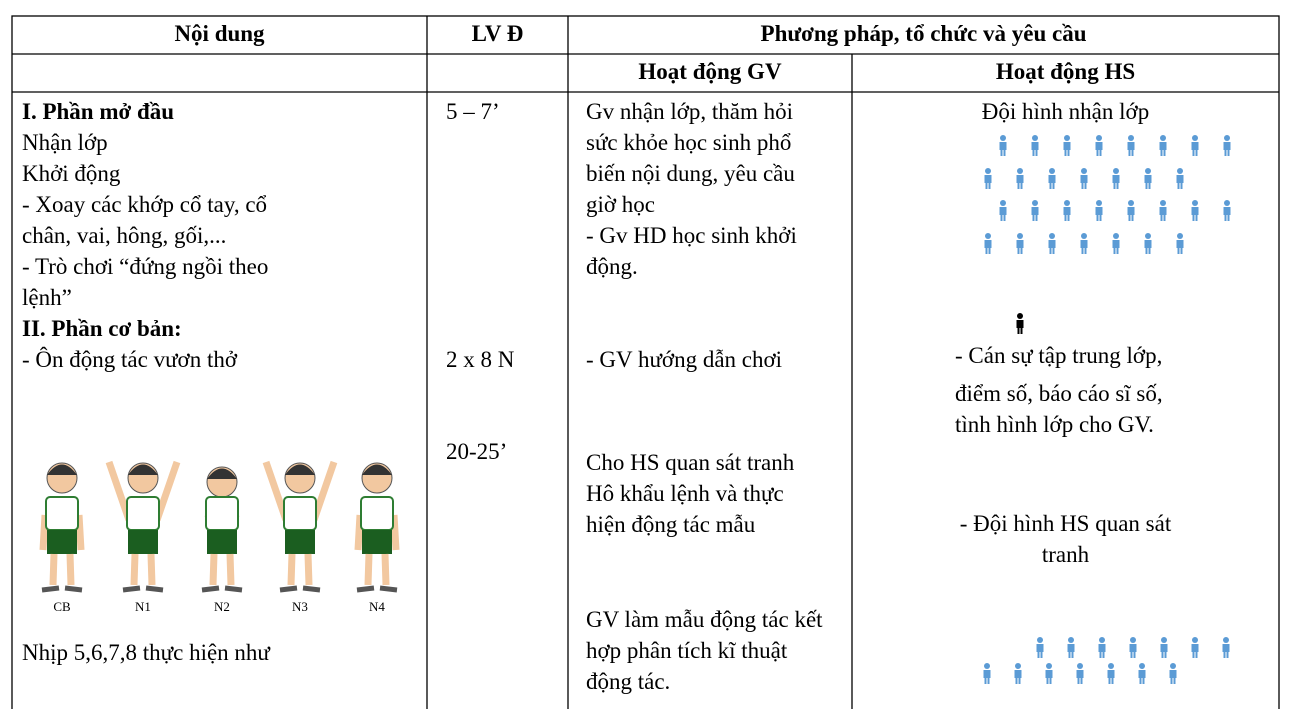 This screenshot has width=1291, height=709. Describe the element at coordinates (1065, 554) in the screenshot. I see `hs-line: tranh` at that location.